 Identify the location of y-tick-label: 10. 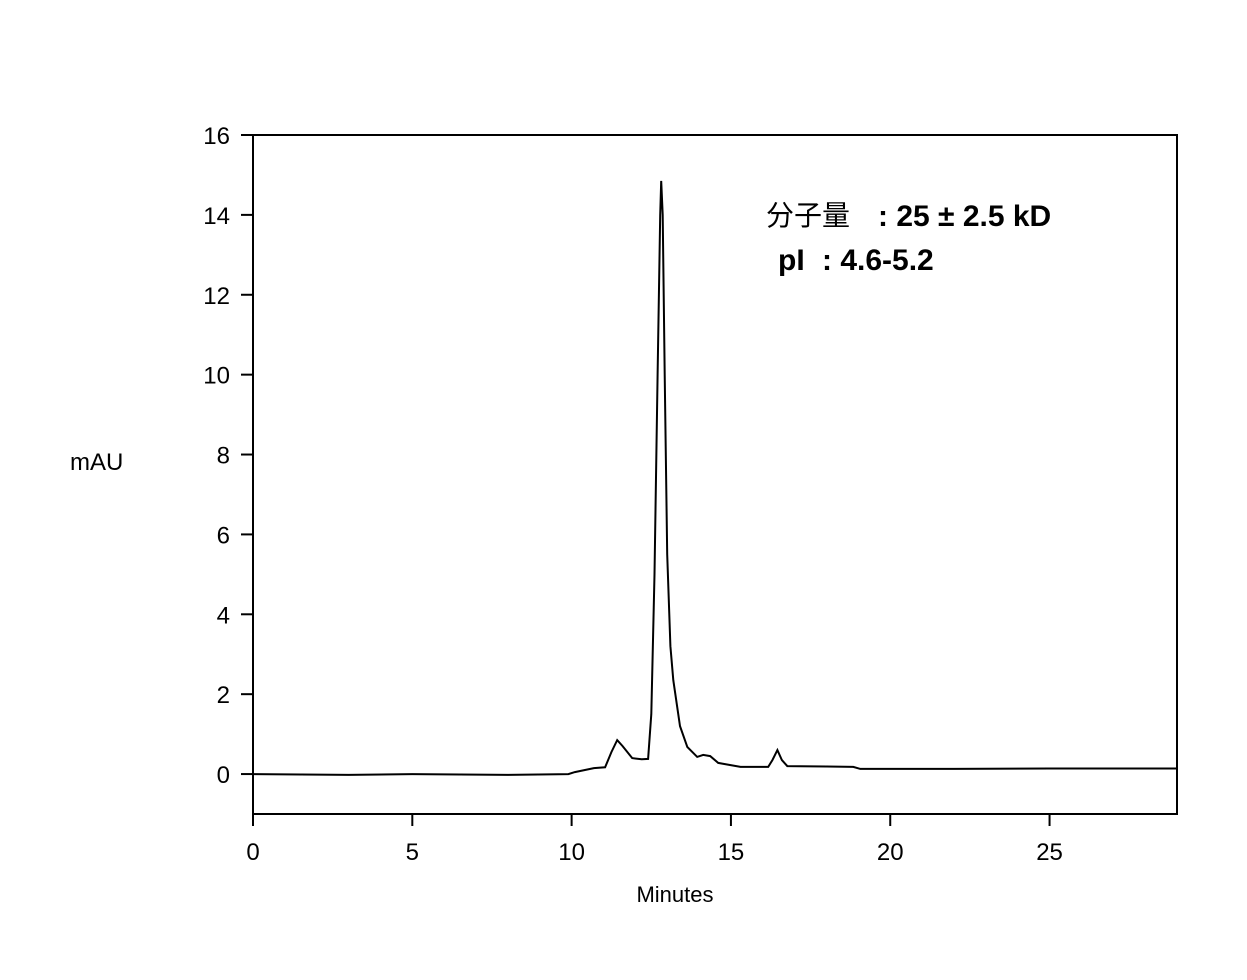
(216, 376).